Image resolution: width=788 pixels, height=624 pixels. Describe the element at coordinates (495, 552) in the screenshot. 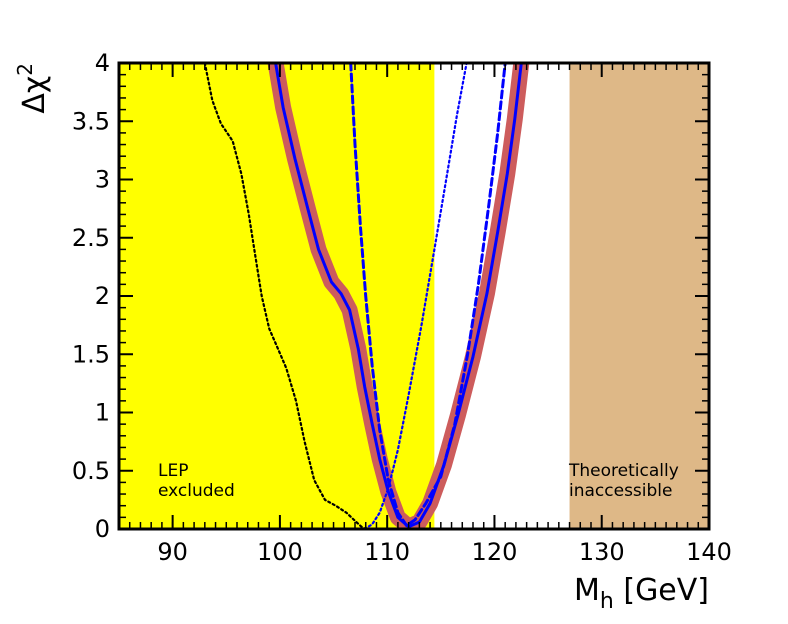

I see `x-tick-label: 120` at that location.